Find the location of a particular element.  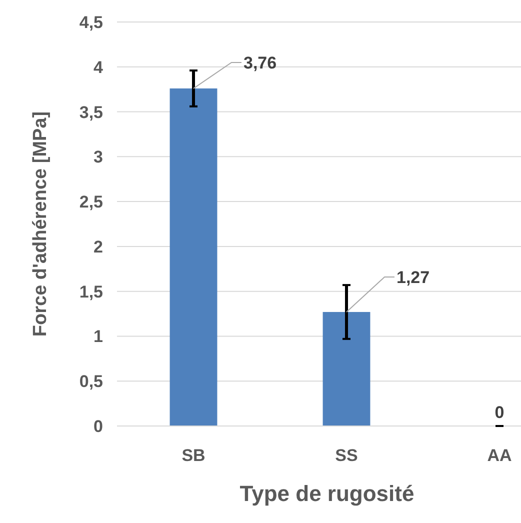

y-tick-label: 2 is located at coordinates (98, 246).